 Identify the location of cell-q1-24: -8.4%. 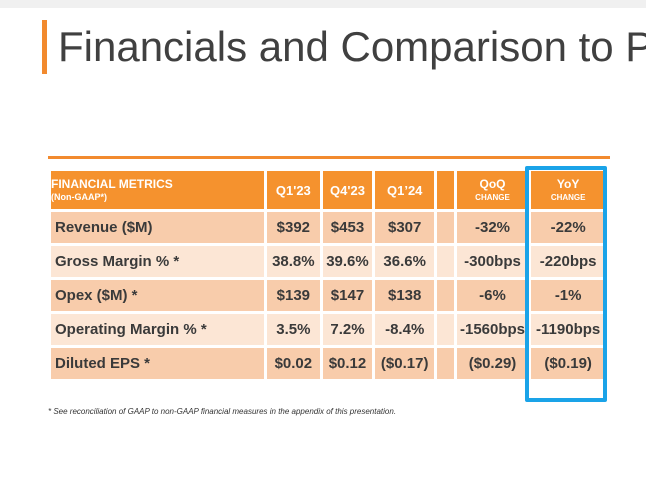
(405, 329).